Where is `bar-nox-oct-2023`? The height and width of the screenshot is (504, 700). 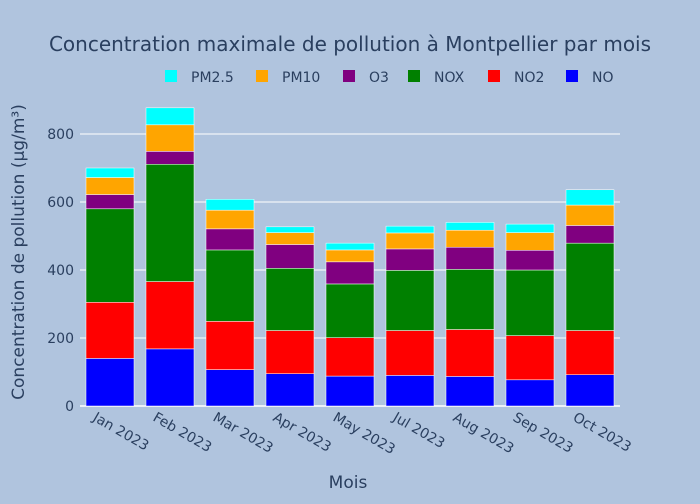 bar-nox-oct-2023 is located at coordinates (590, 286).